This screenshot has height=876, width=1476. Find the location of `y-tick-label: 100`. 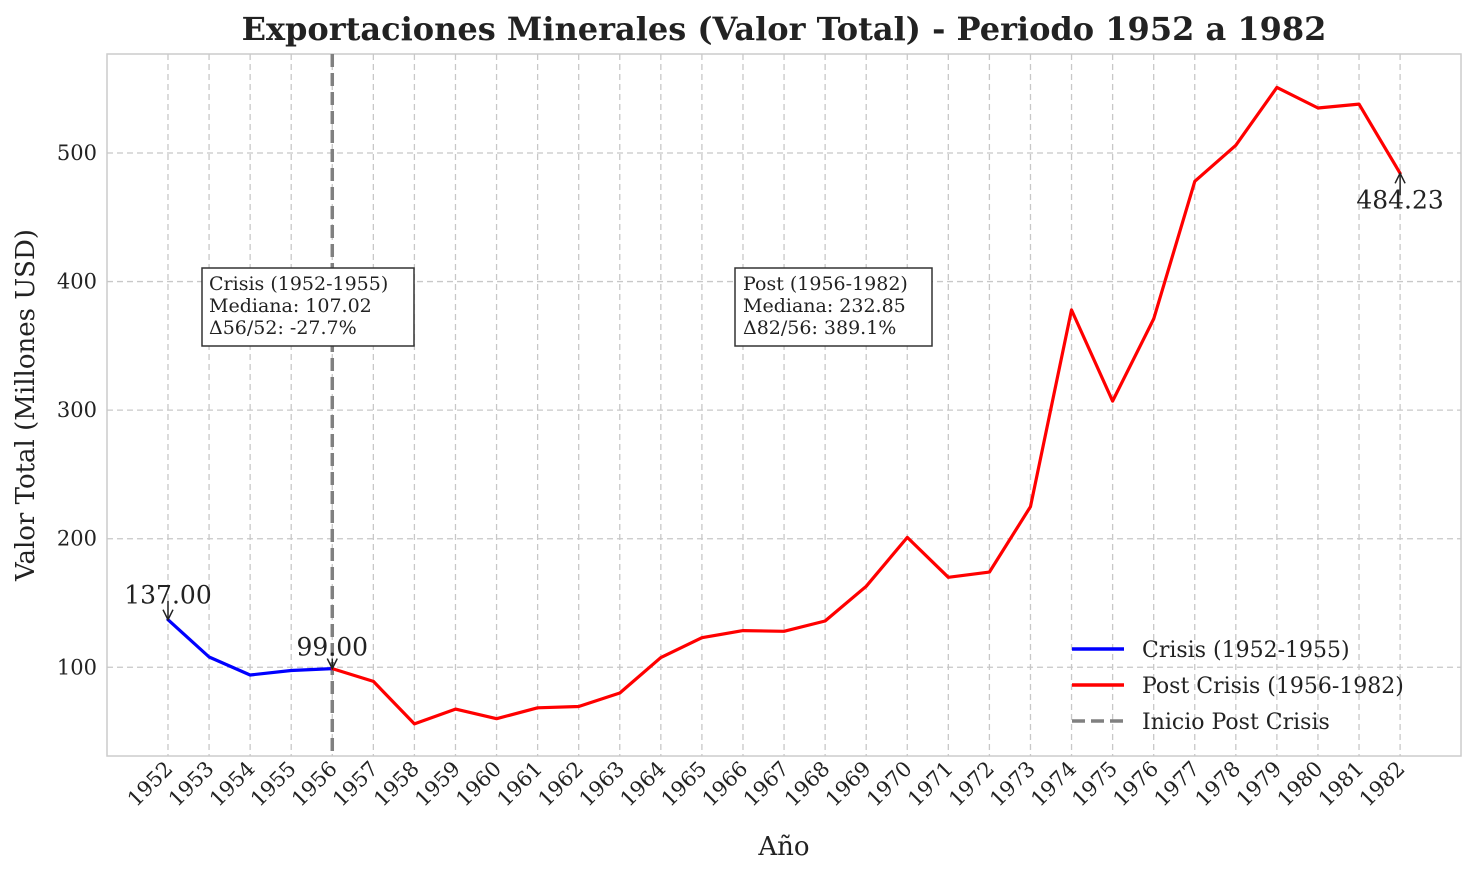

y-tick-label: 100 is located at coordinates (77, 667).